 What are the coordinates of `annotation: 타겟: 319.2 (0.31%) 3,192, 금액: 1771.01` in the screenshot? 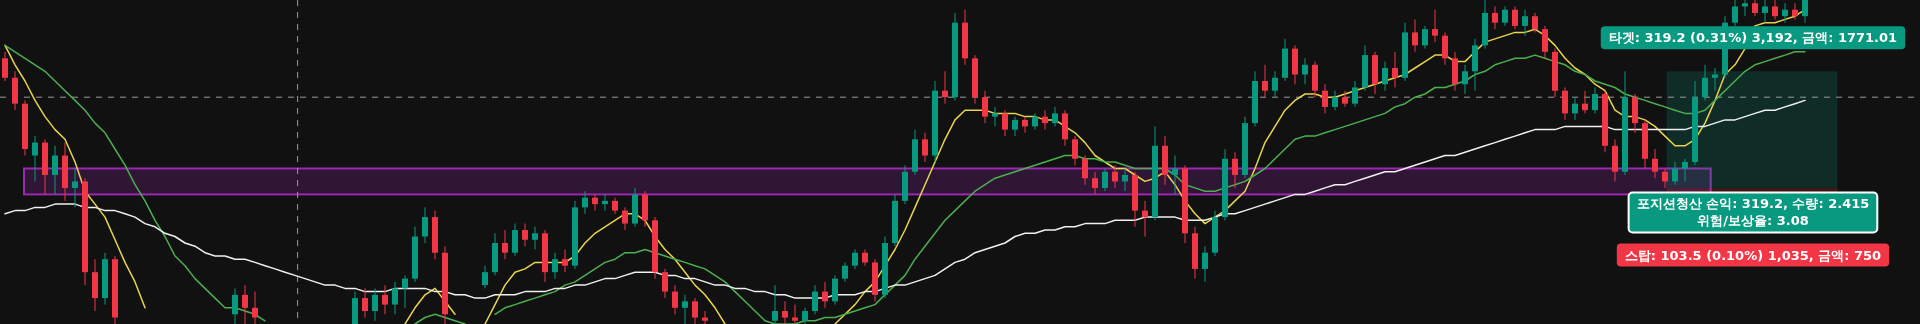 It's located at (1753, 38).